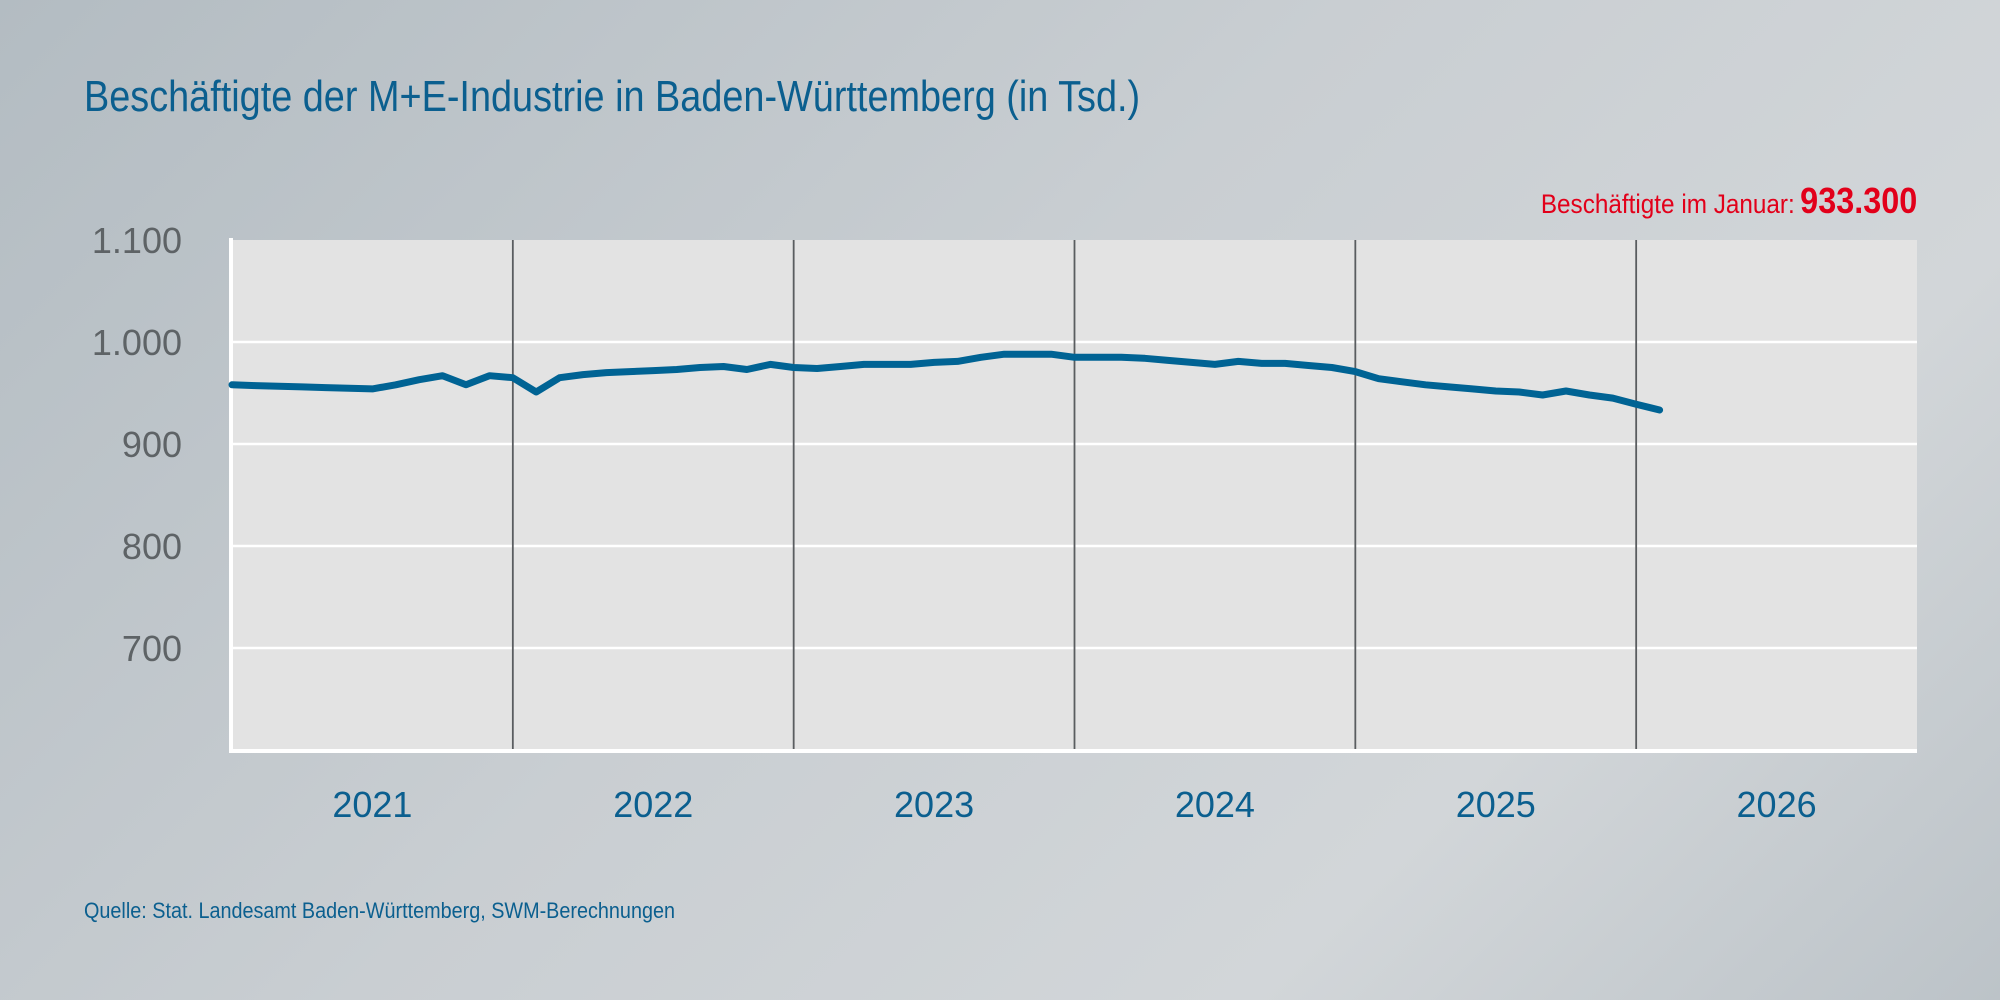 This screenshot has width=2000, height=1000. Describe the element at coordinates (137, 240) in the screenshot. I see `y-tick-label: 1.100` at that location.